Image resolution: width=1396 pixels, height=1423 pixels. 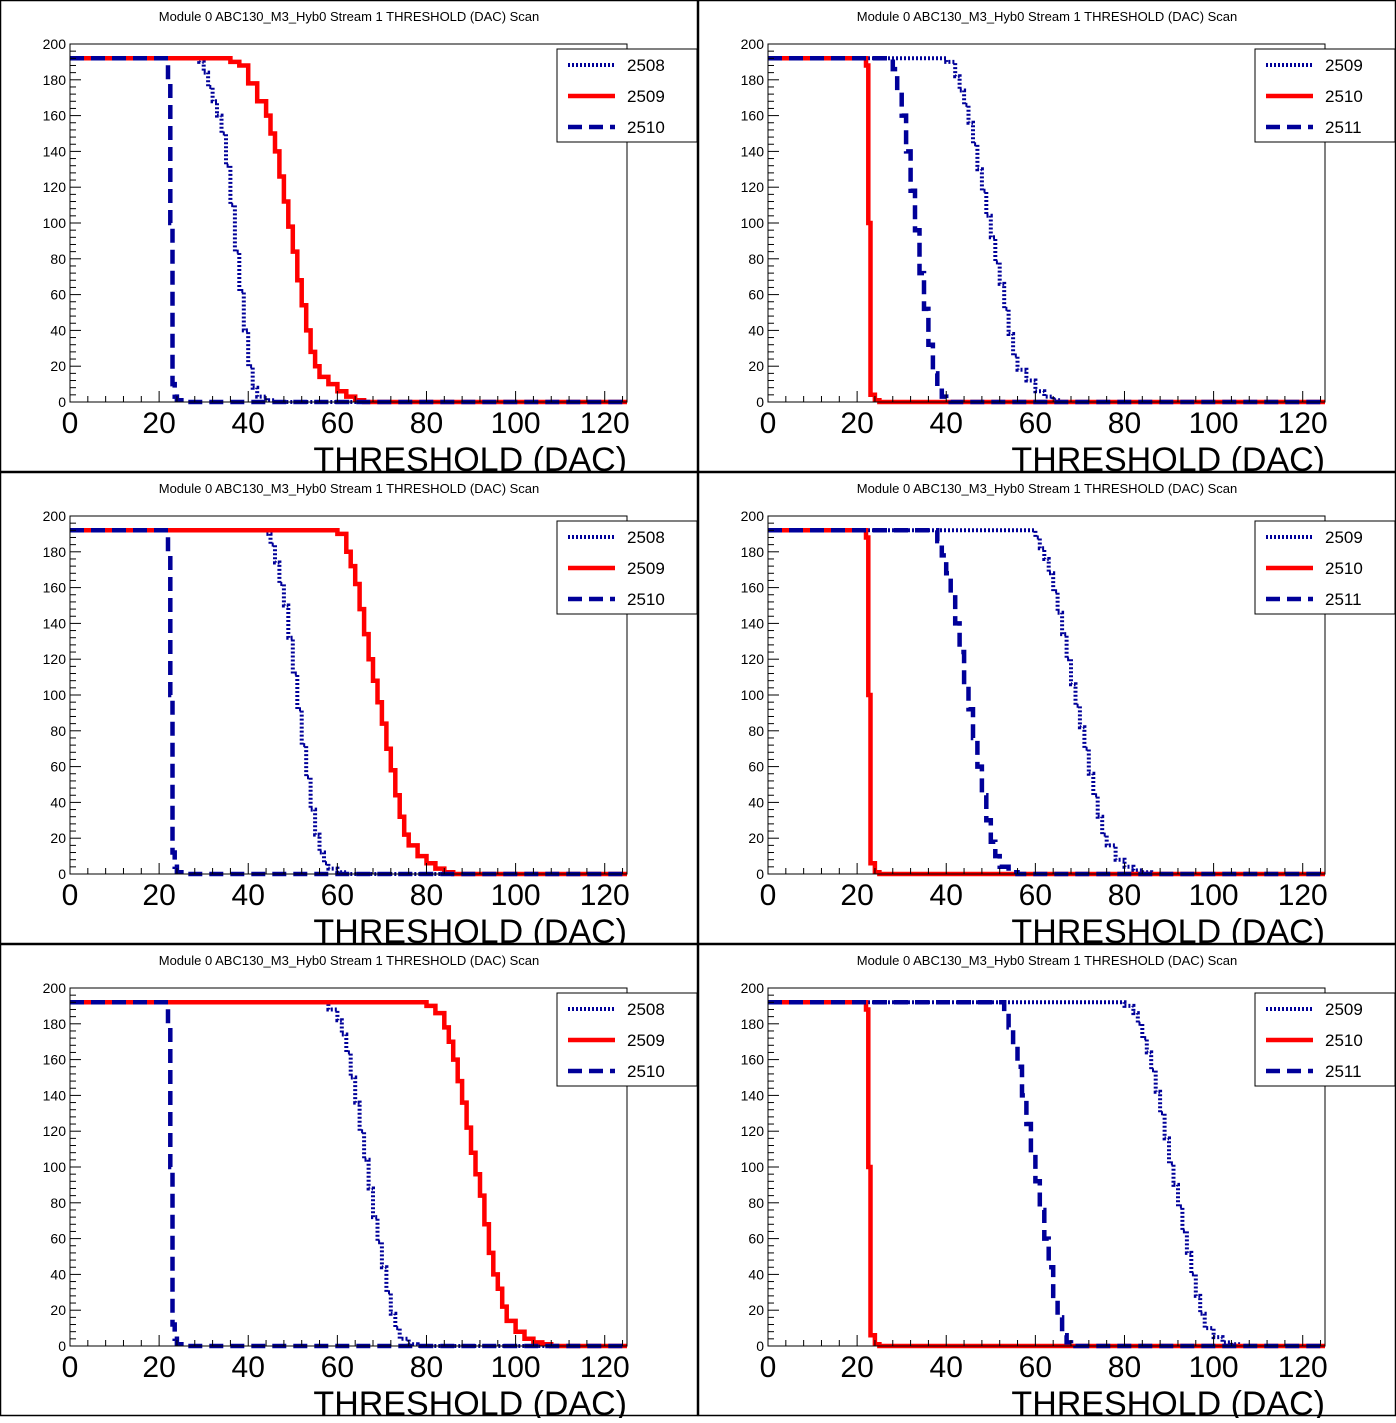 What do you see at coordinates (1168, 1401) in the screenshot?
I see `x-axis-title: THRESHOLD (DAC)` at bounding box center [1168, 1401].